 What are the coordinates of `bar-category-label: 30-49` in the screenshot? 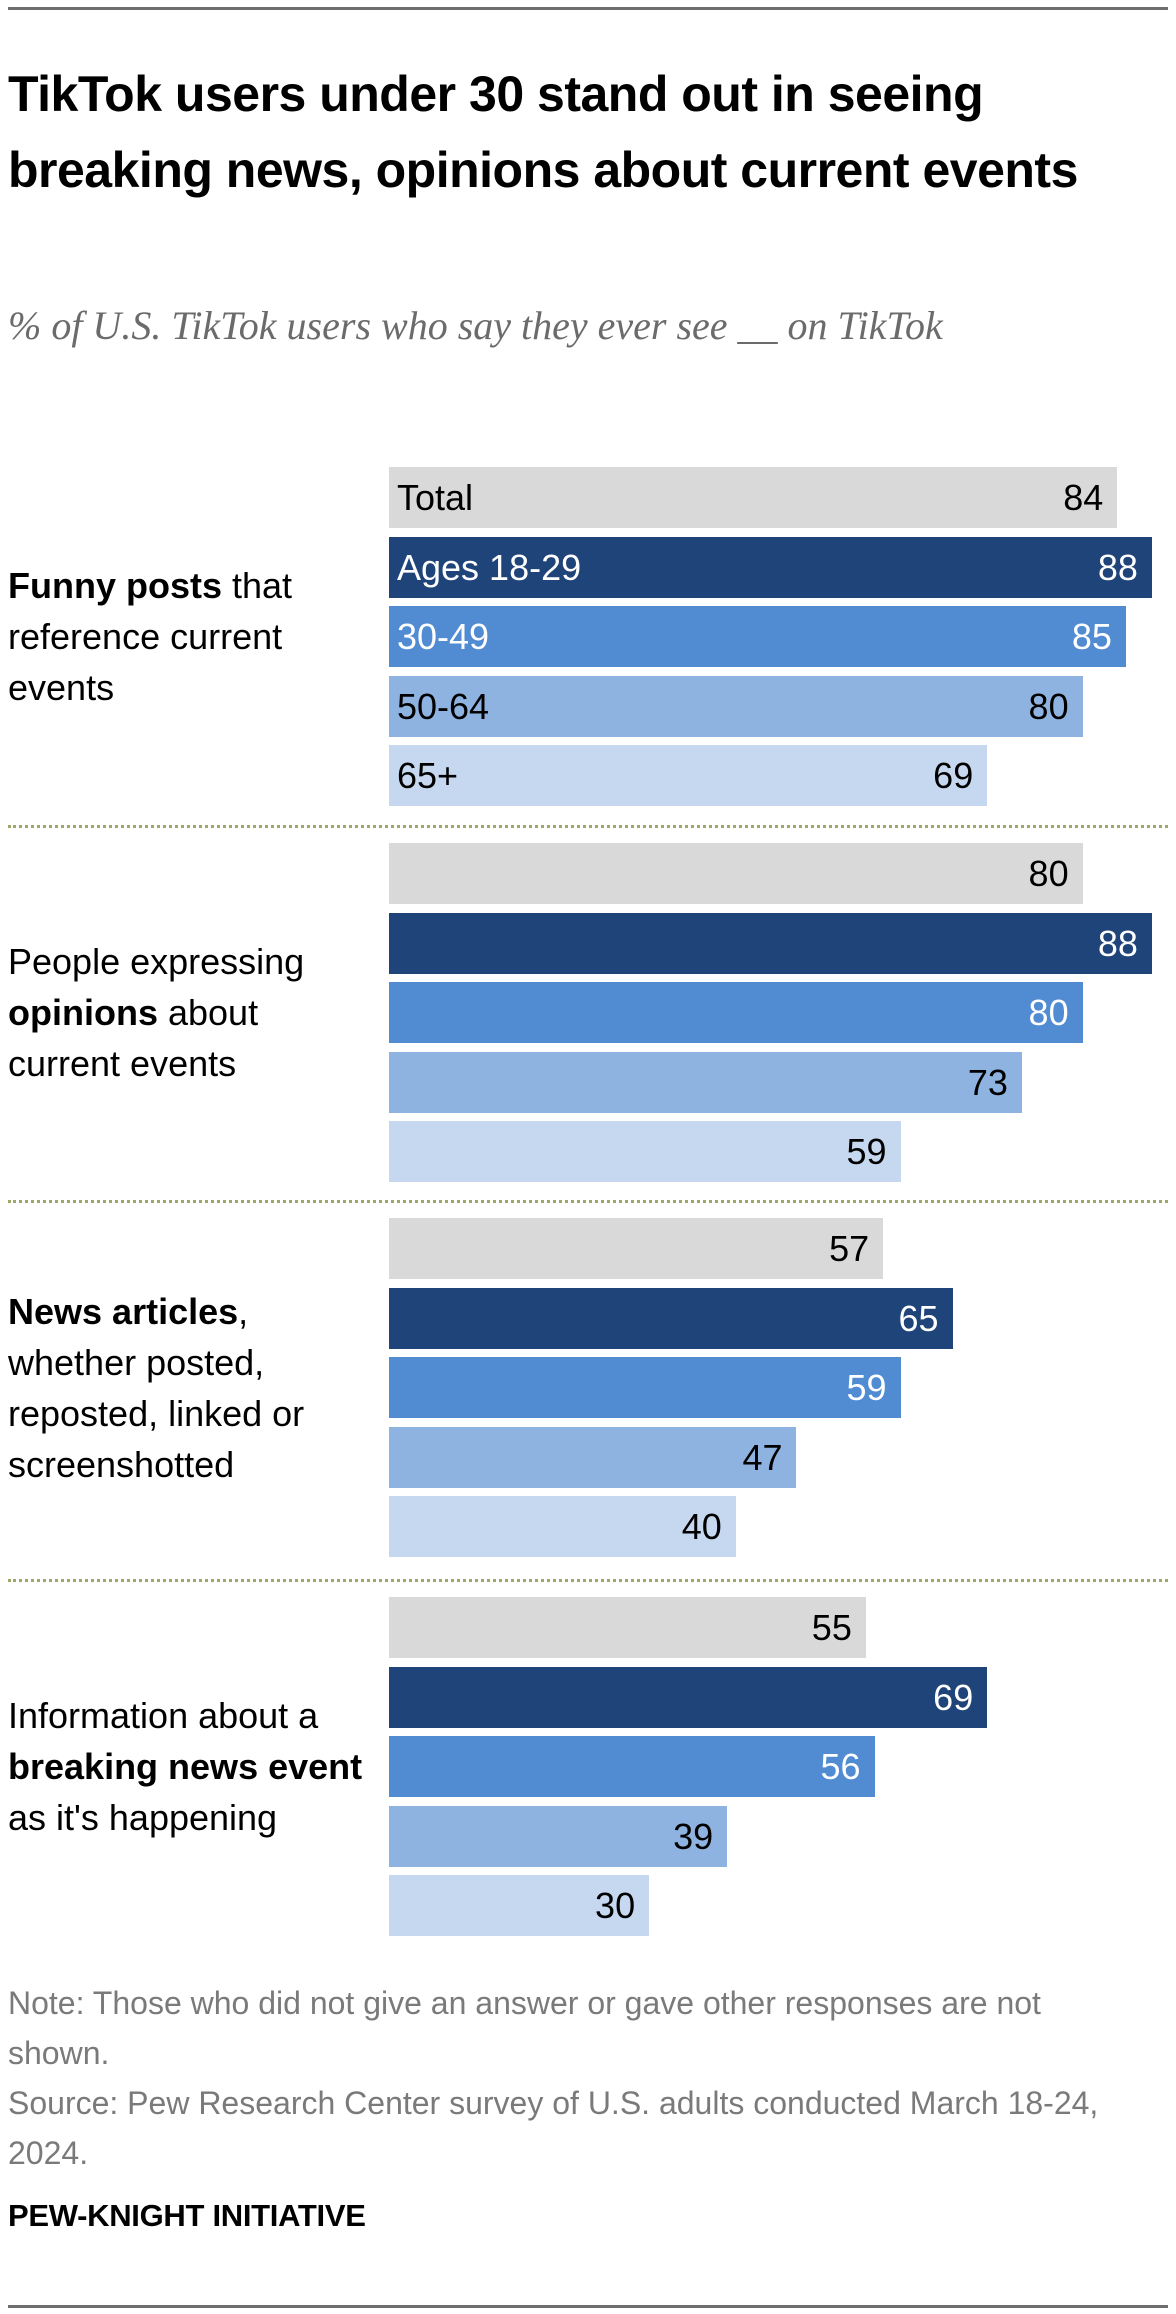 It's located at (443, 636).